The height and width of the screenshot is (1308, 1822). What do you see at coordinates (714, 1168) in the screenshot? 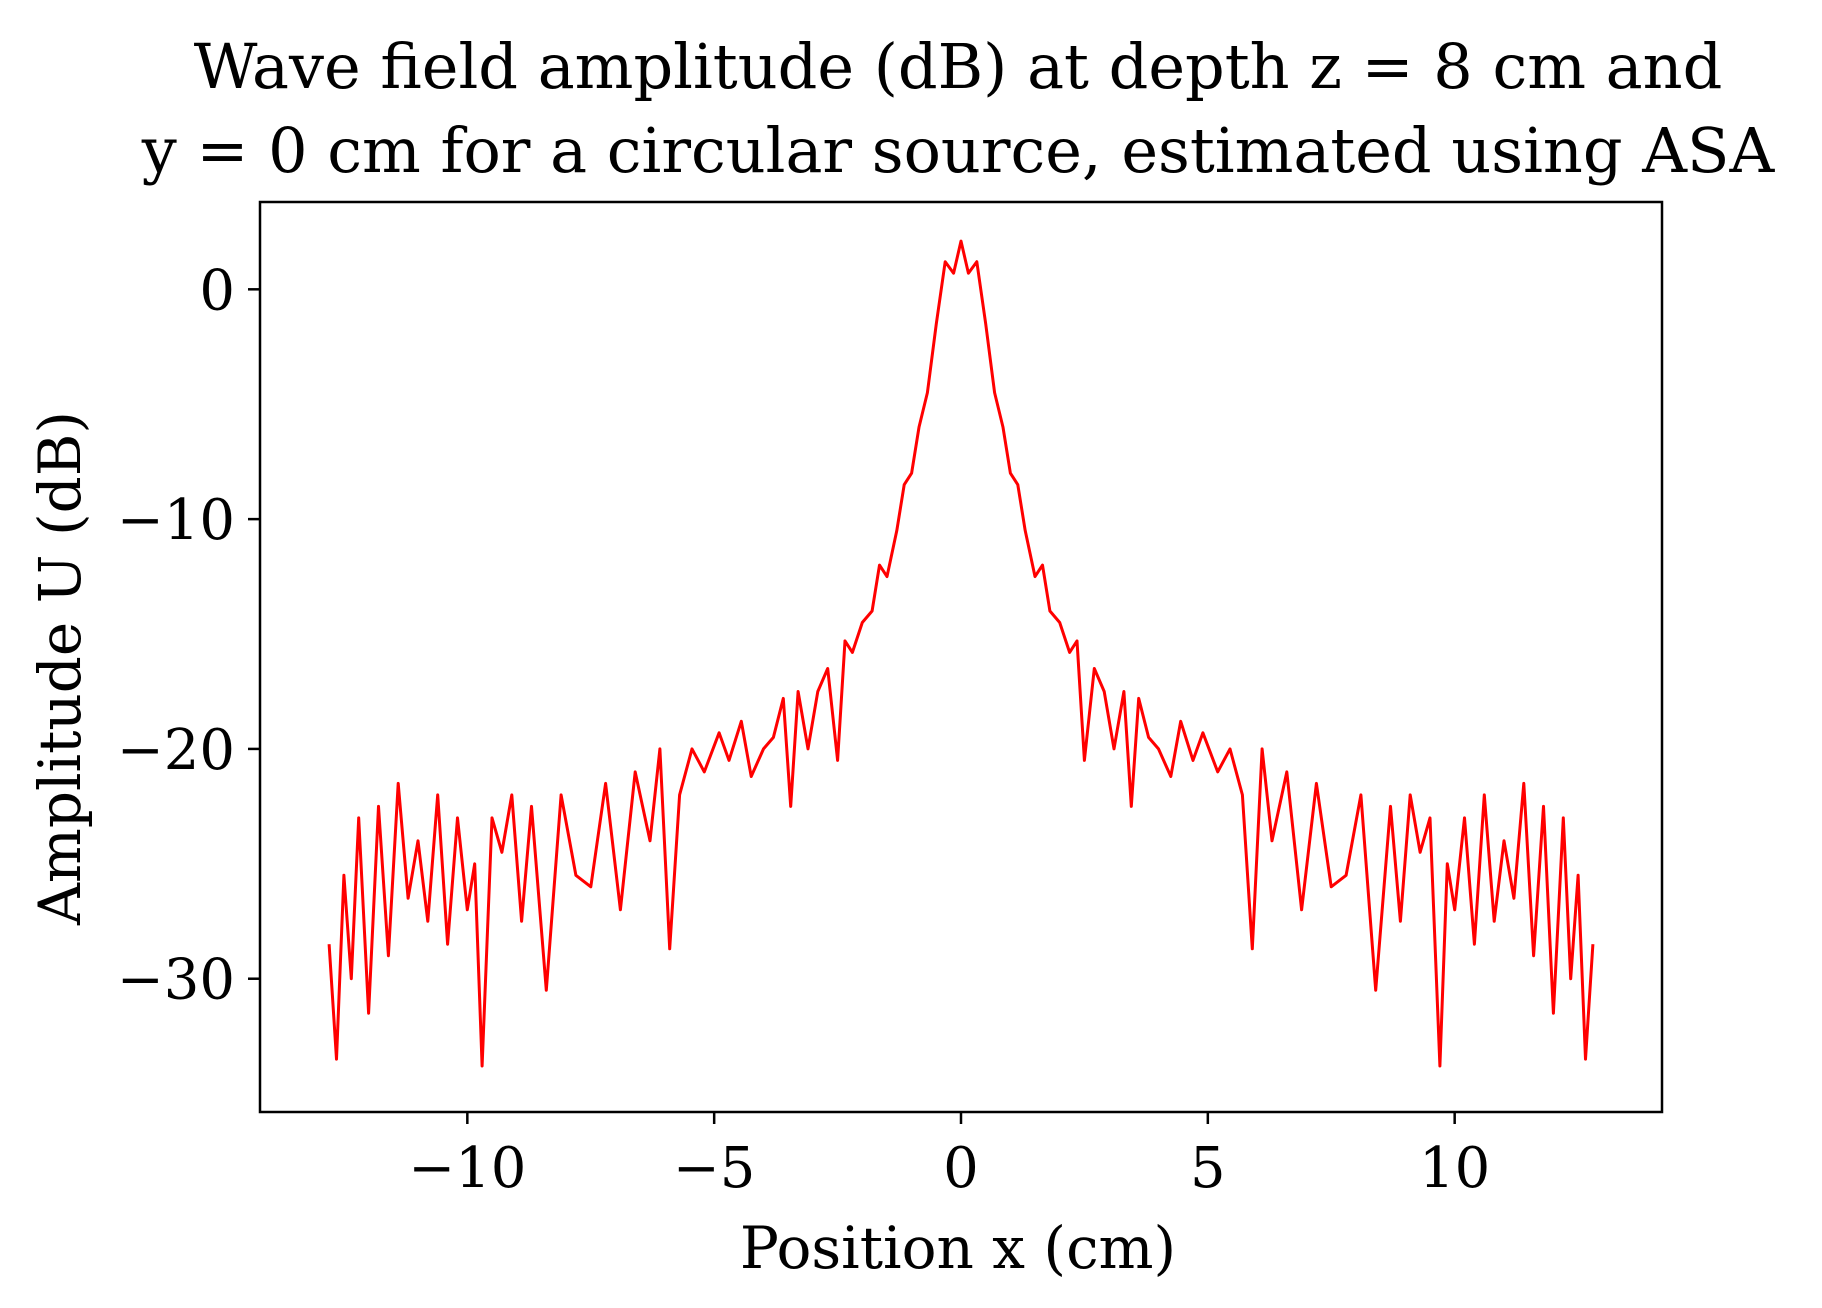
I see `x-tick-label: −5` at bounding box center [714, 1168].